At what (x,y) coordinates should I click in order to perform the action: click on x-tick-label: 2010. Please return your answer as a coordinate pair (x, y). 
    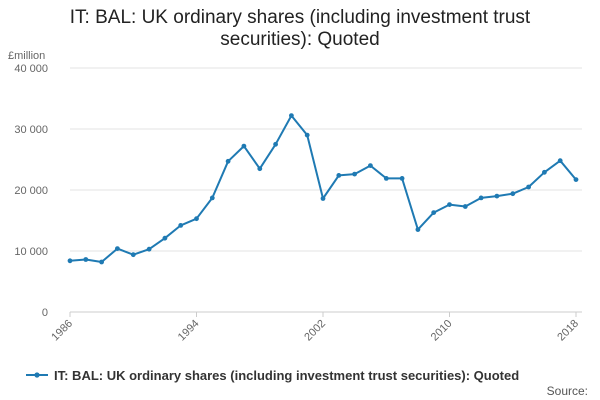
    Looking at the image, I should click on (442, 331).